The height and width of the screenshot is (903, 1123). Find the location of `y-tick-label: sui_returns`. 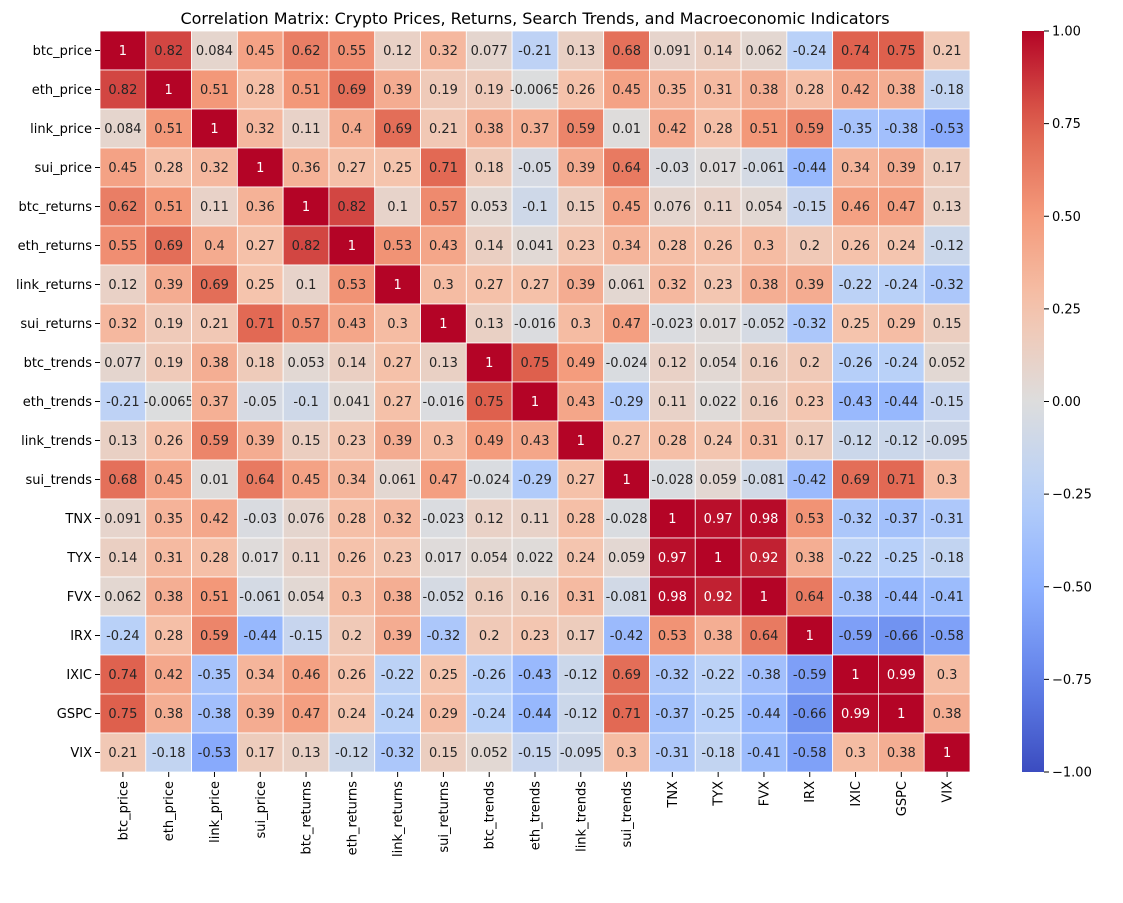

y-tick-label: sui_returns is located at coordinates (56, 324).